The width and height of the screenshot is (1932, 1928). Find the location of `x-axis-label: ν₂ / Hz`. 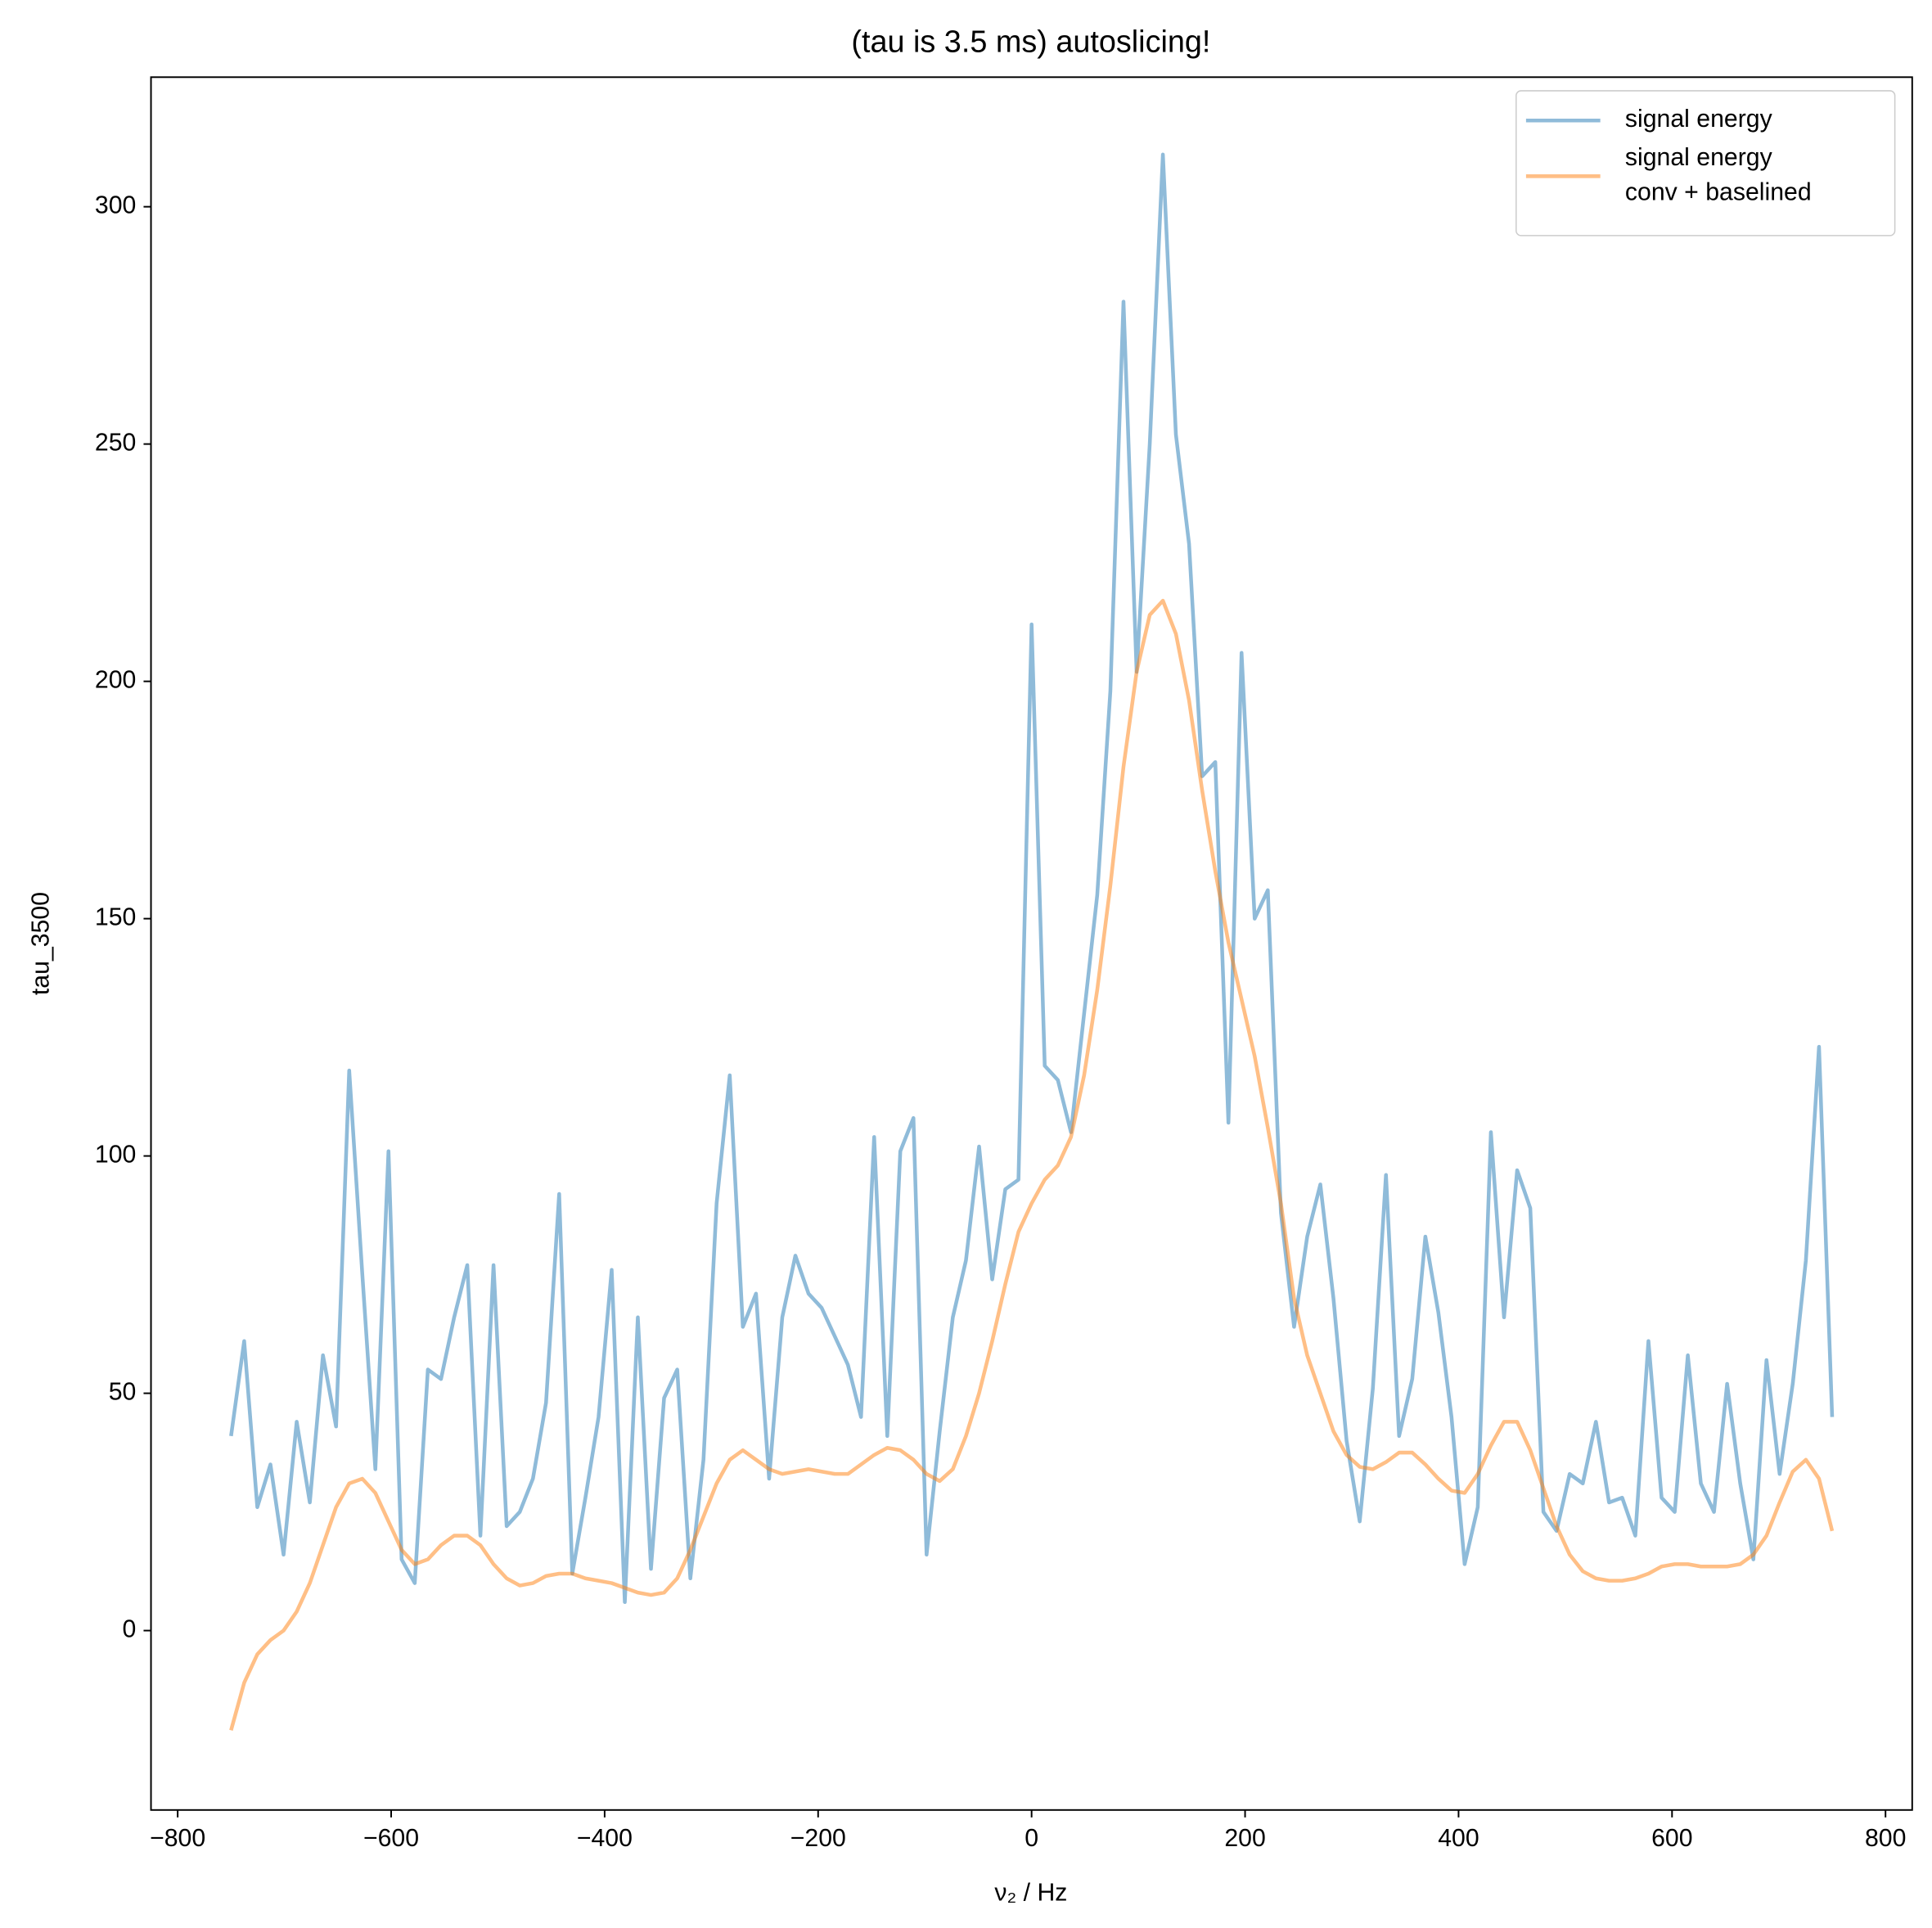

x-axis-label: ν₂ / Hz is located at coordinates (1030, 1893).